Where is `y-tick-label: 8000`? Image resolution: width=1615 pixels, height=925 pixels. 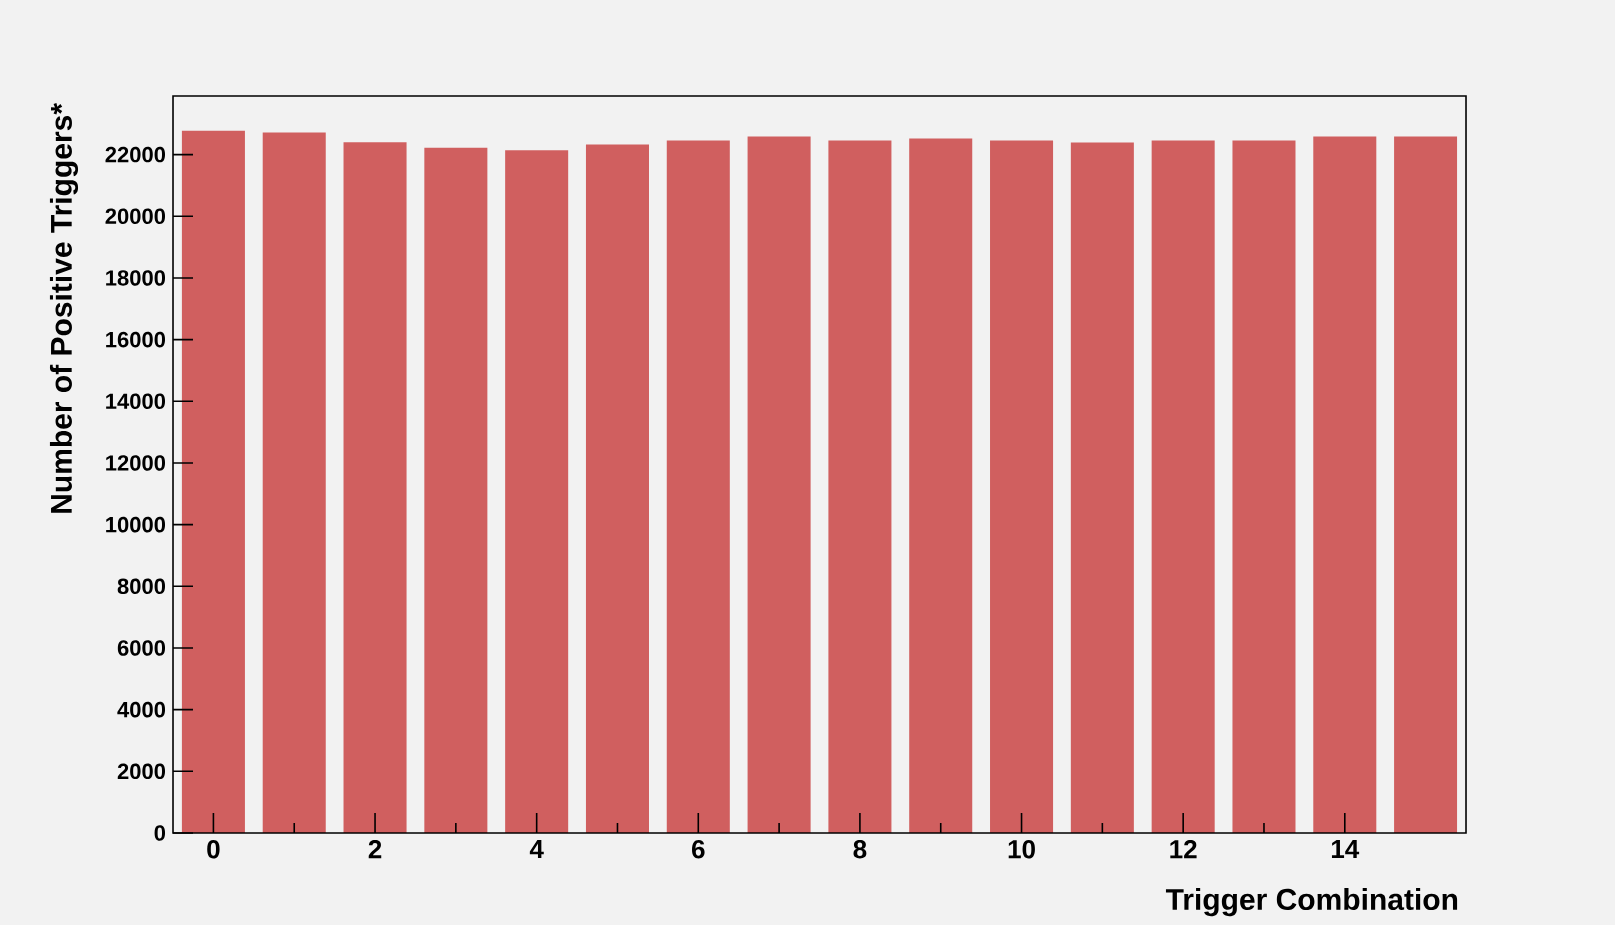
y-tick-label: 8000 is located at coordinates (141, 586).